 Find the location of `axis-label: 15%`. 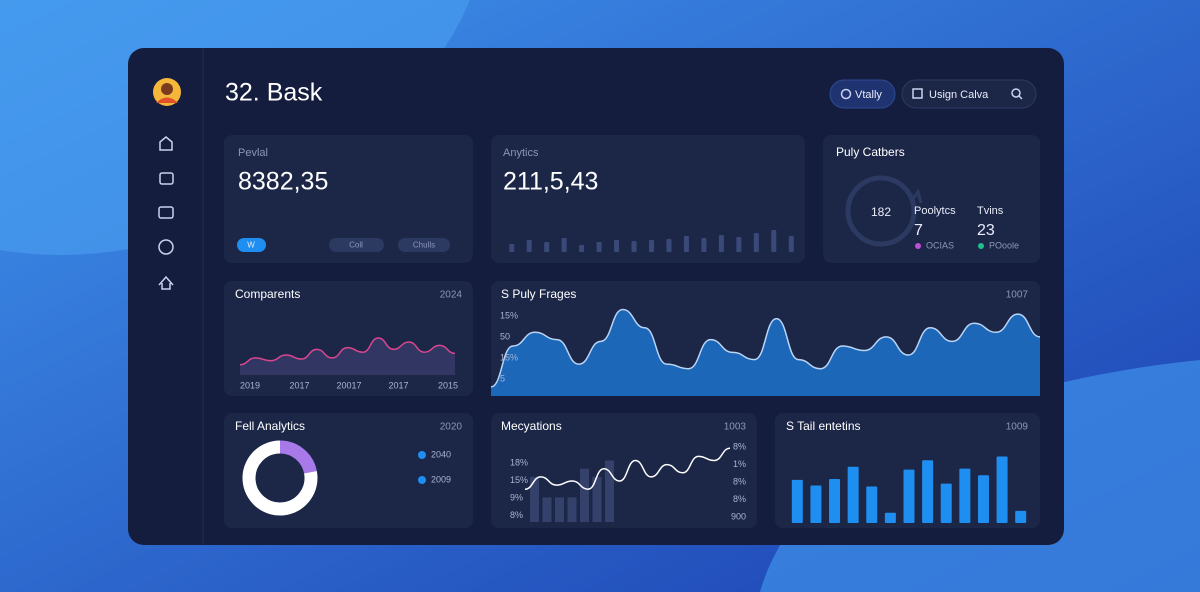

axis-label: 15% is located at coordinates (519, 480).